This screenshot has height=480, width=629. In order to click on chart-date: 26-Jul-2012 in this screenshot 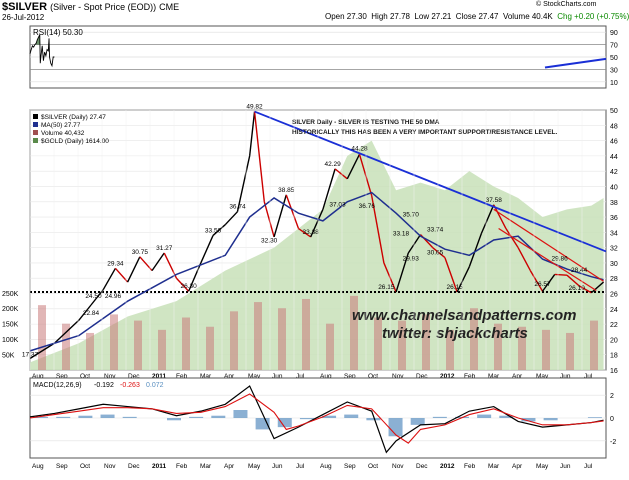, I will do `click(23, 17)`.